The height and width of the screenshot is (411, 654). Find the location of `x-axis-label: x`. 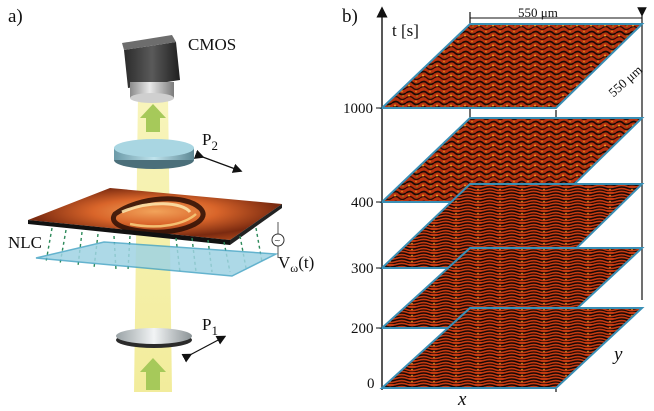

x-axis-label: x is located at coordinates (462, 399).